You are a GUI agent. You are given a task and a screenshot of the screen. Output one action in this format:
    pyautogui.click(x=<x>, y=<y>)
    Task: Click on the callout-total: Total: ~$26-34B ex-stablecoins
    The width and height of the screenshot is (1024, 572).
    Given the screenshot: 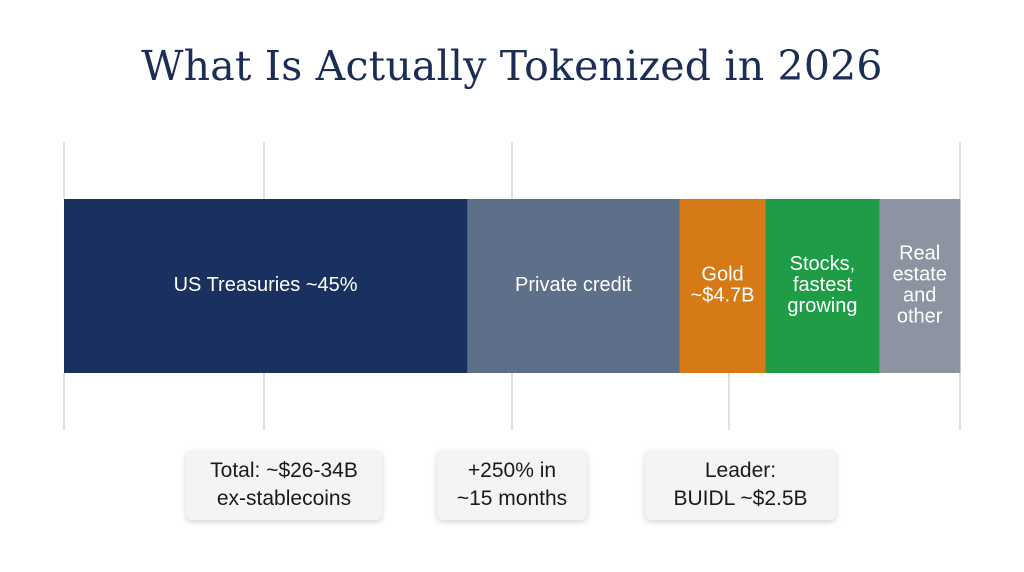 What is the action you would take?
    pyautogui.click(x=284, y=485)
    